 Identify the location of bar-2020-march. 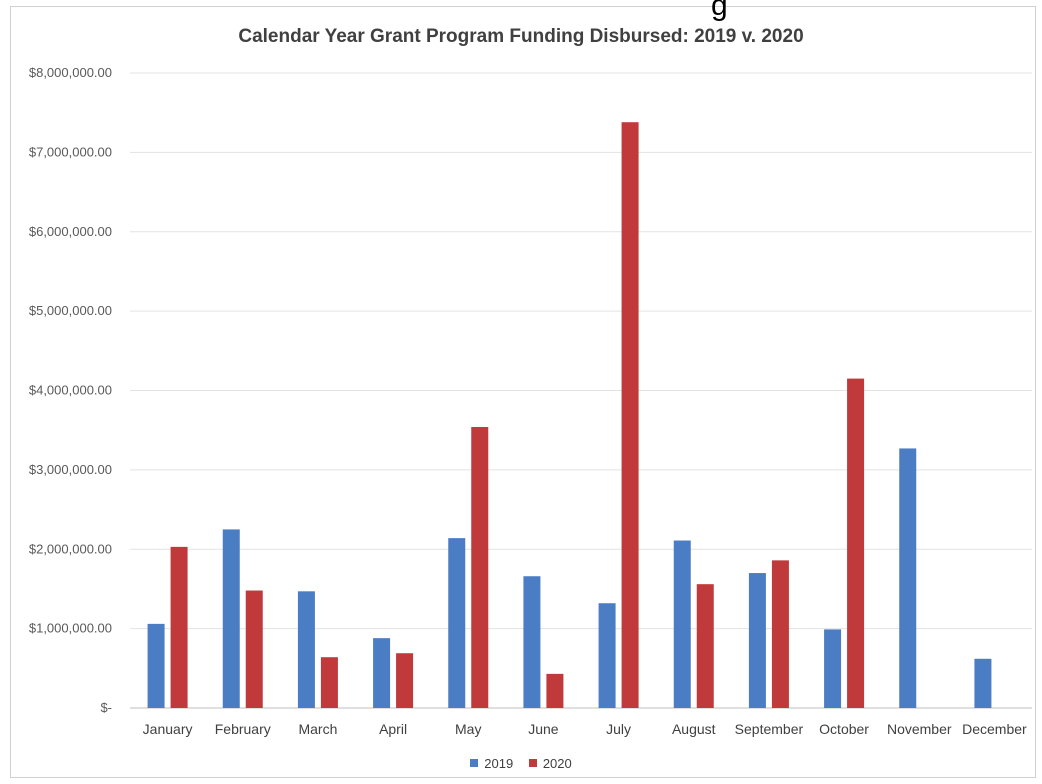
(329, 682).